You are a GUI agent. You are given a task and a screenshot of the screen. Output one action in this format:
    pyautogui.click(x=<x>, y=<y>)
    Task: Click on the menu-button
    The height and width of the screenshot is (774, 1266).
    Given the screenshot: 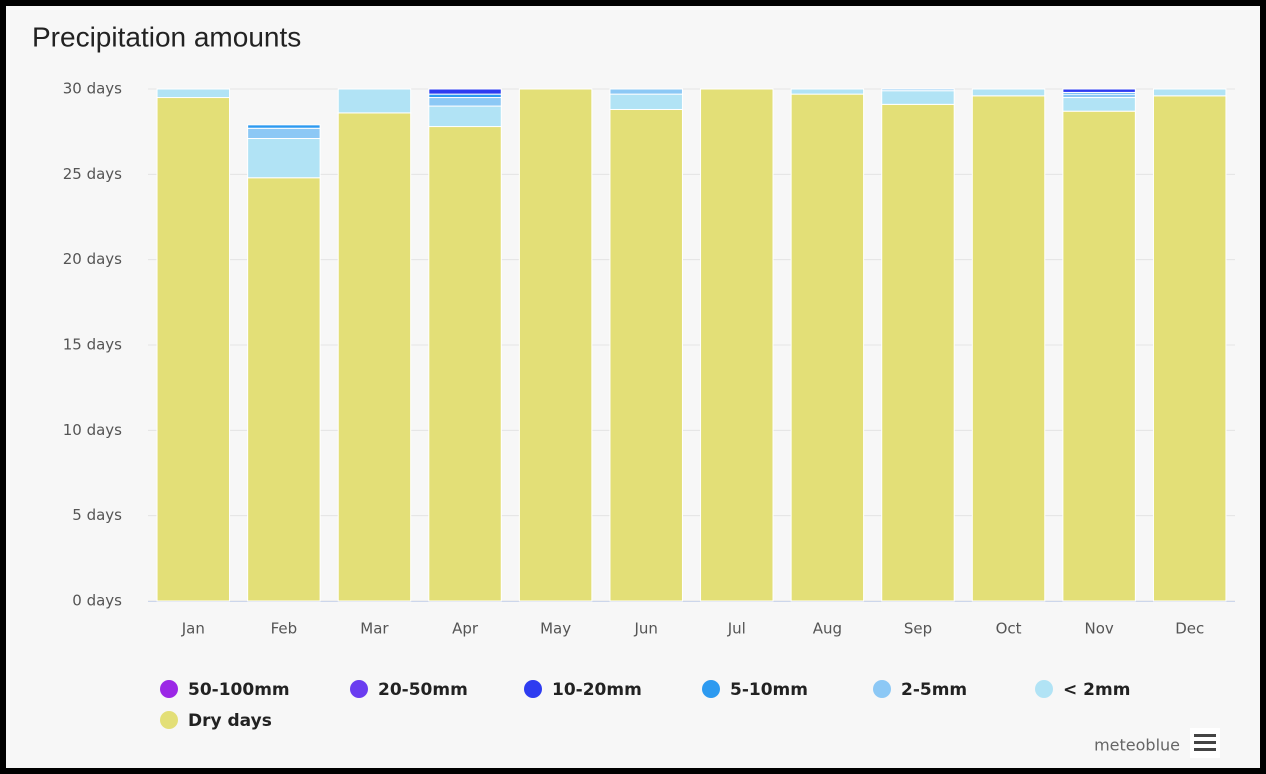 What is the action you would take?
    pyautogui.click(x=1205, y=743)
    